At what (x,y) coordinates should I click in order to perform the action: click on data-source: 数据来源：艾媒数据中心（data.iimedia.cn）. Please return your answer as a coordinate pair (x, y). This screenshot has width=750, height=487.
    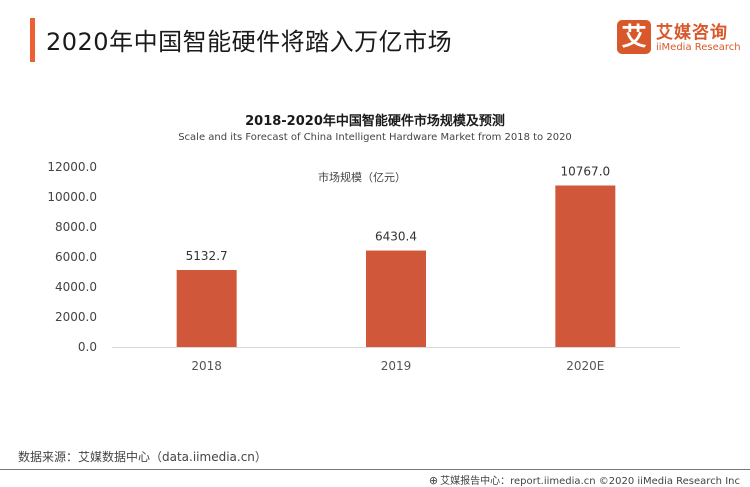
    Looking at the image, I should click on (142, 457).